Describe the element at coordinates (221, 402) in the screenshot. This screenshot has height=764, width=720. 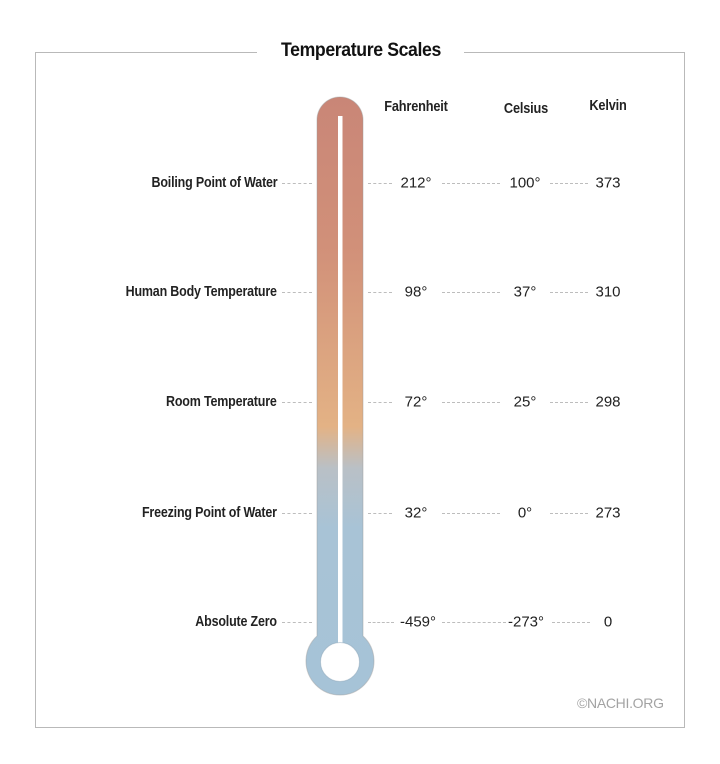
I see `row-label-room-temperature: Room Temperature` at that location.